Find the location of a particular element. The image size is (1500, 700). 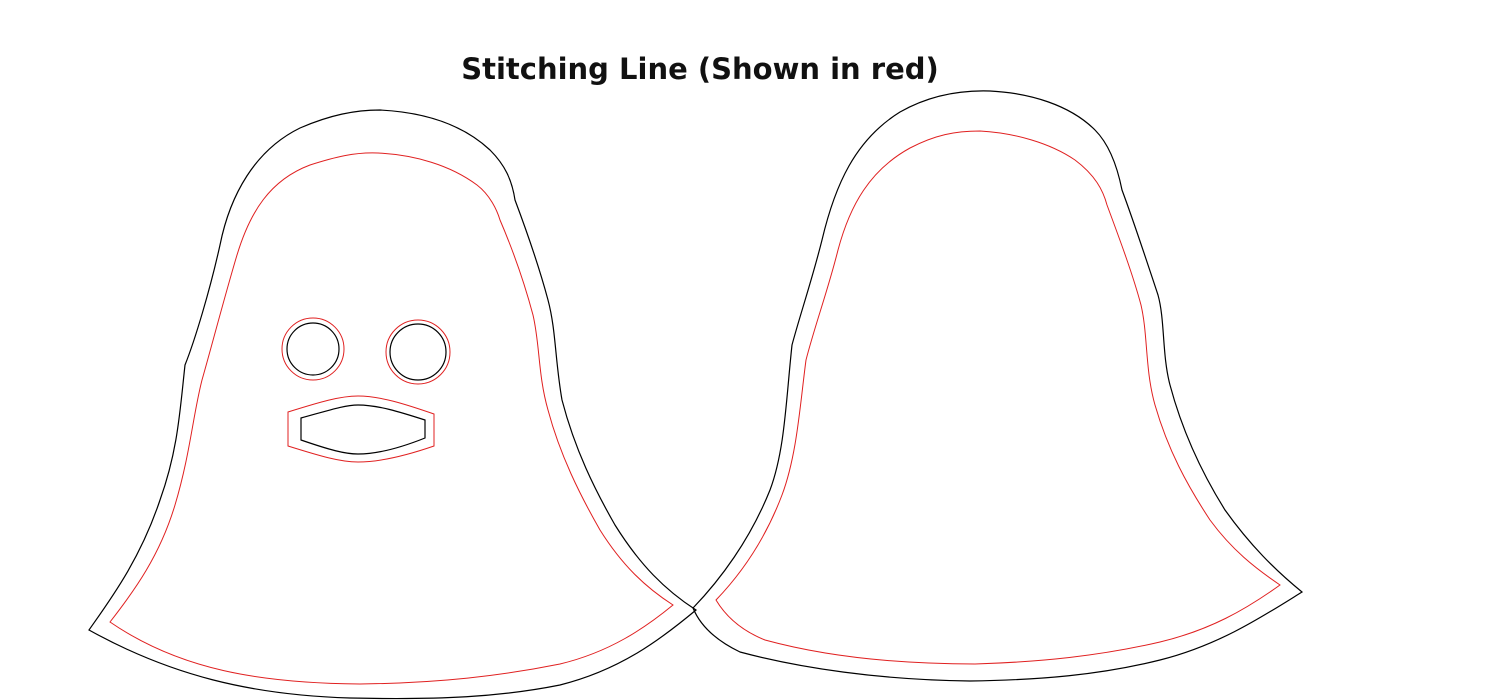

left-eye-stitch-line is located at coordinates (313, 349).